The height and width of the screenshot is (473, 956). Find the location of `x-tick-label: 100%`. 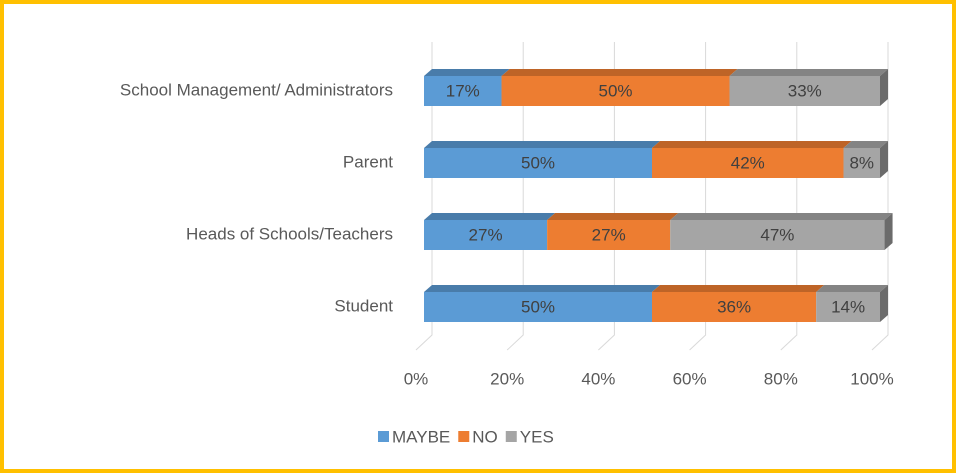

x-tick-label: 100% is located at coordinates (871, 378).